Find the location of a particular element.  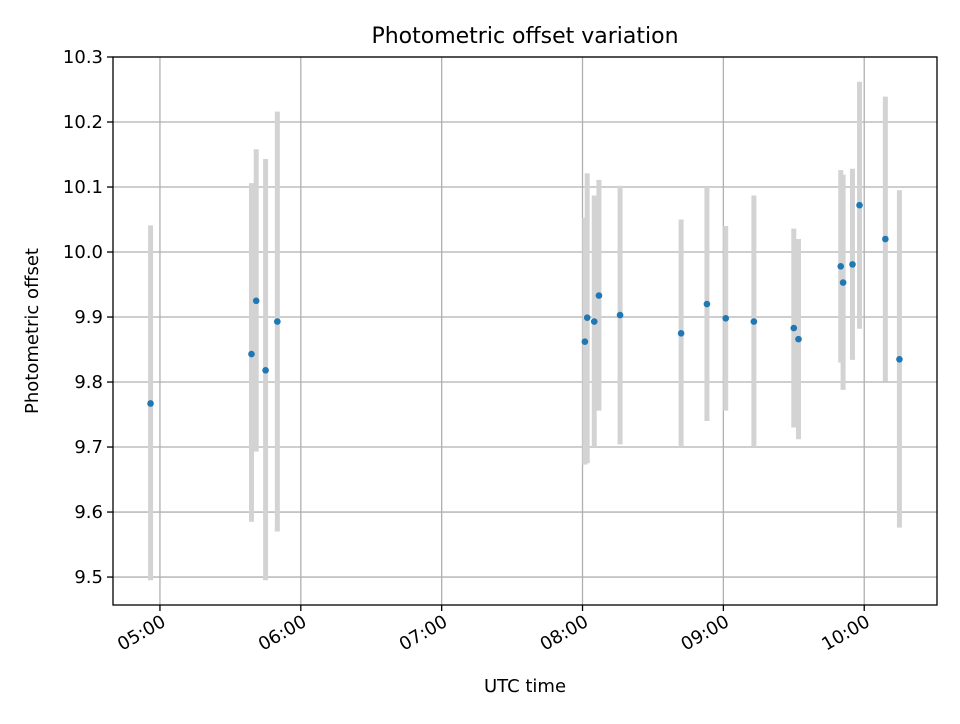

chart-title: Photometric offset variation is located at coordinates (524, 36).